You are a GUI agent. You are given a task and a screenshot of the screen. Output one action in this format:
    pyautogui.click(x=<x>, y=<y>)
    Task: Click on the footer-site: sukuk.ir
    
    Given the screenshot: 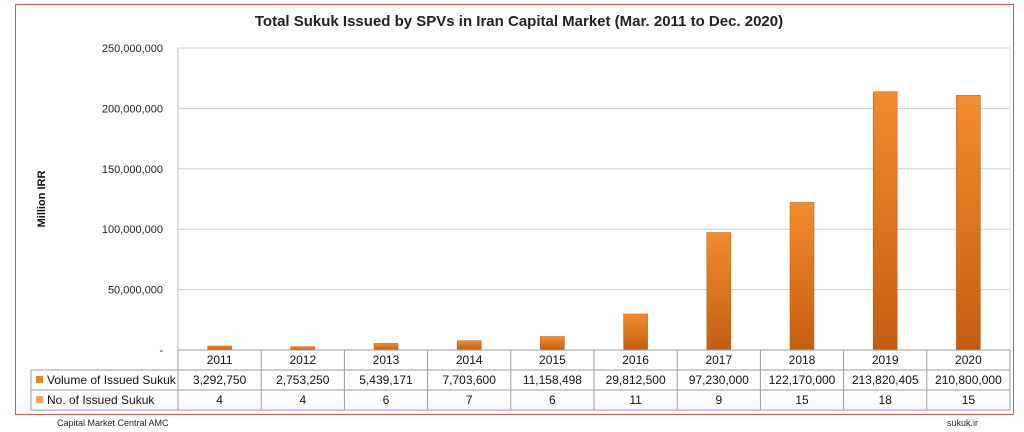 What is the action you would take?
    pyautogui.click(x=962, y=423)
    